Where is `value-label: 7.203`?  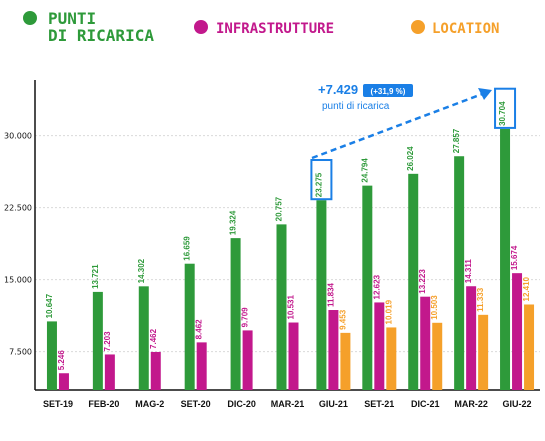 value-label: 7.203 is located at coordinates (107, 341).